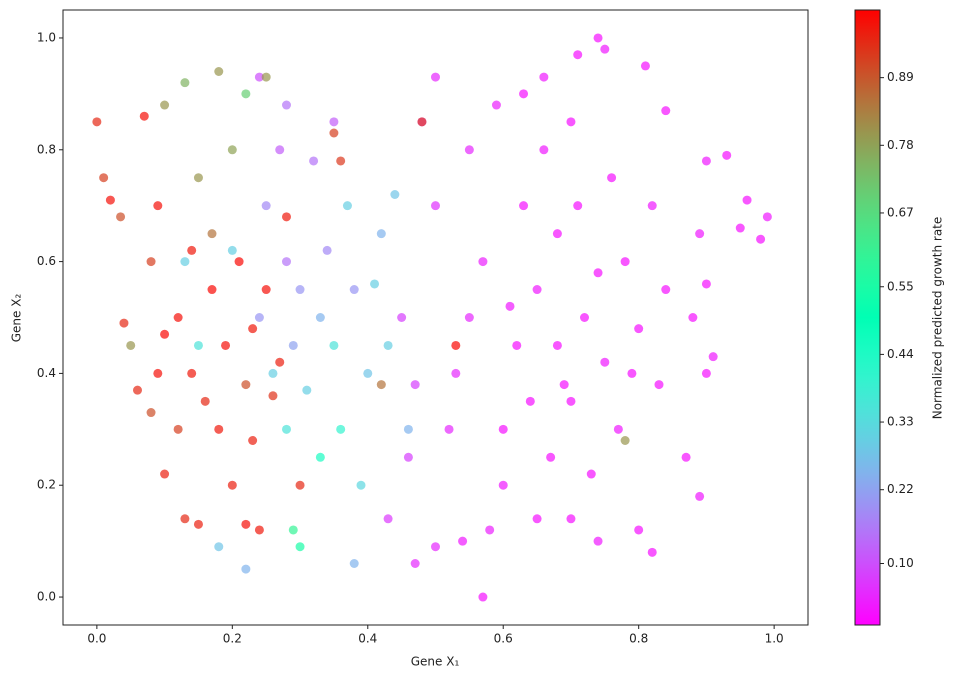  Describe the element at coordinates (503, 639) in the screenshot. I see `x-tick-label: 0.6` at that location.